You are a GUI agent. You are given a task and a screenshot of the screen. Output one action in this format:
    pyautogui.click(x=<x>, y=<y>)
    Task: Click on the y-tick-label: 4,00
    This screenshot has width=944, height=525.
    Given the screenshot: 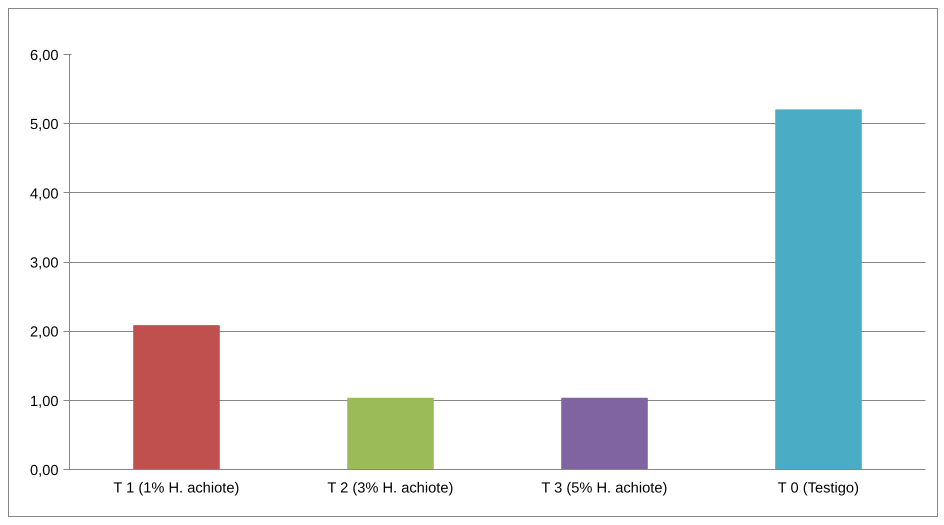 What is the action you would take?
    pyautogui.click(x=44, y=194)
    